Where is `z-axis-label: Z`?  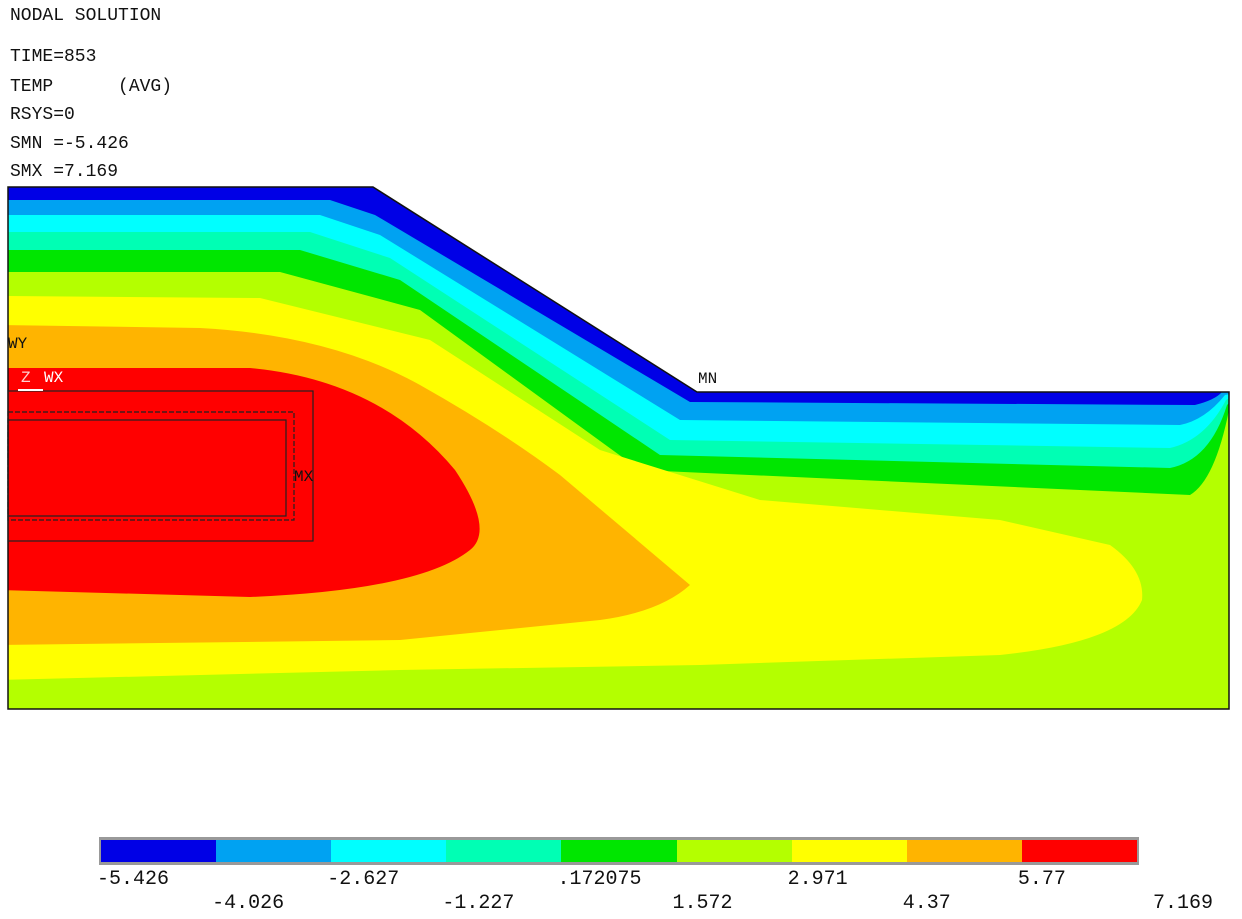 z-axis-label: Z is located at coordinates (26, 378).